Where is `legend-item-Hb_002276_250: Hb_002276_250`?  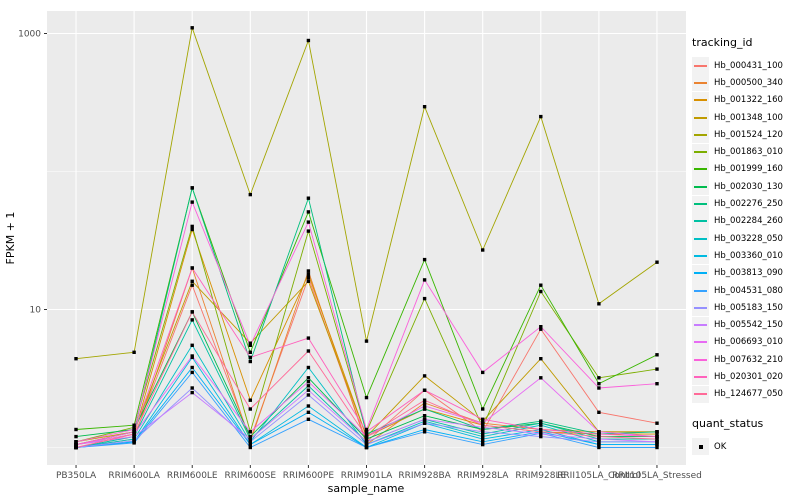
legend-item-Hb_002276_250: Hb_002276_250 is located at coordinates (745, 204).